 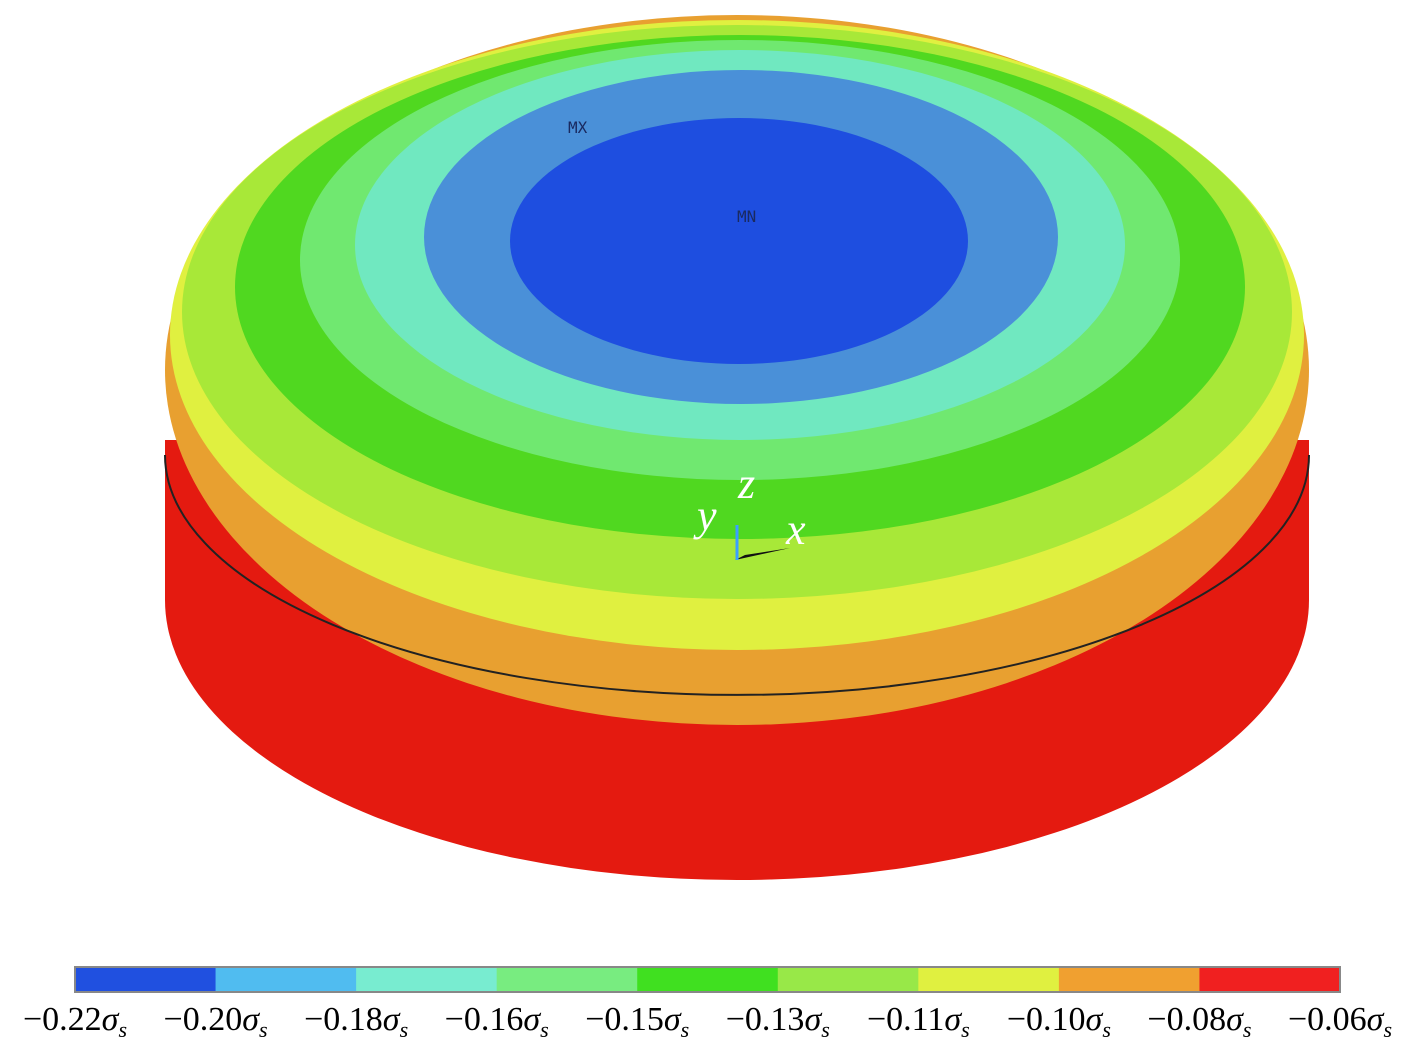 I want to click on min-marker: MN, so click(x=746, y=216).